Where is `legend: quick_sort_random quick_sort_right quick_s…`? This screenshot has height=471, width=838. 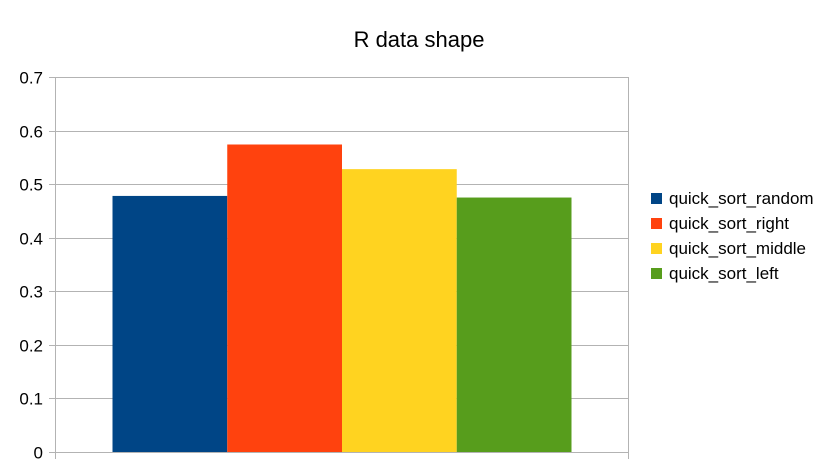
legend: quick_sort_random quick_sort_right quick_s… is located at coordinates (732, 236).